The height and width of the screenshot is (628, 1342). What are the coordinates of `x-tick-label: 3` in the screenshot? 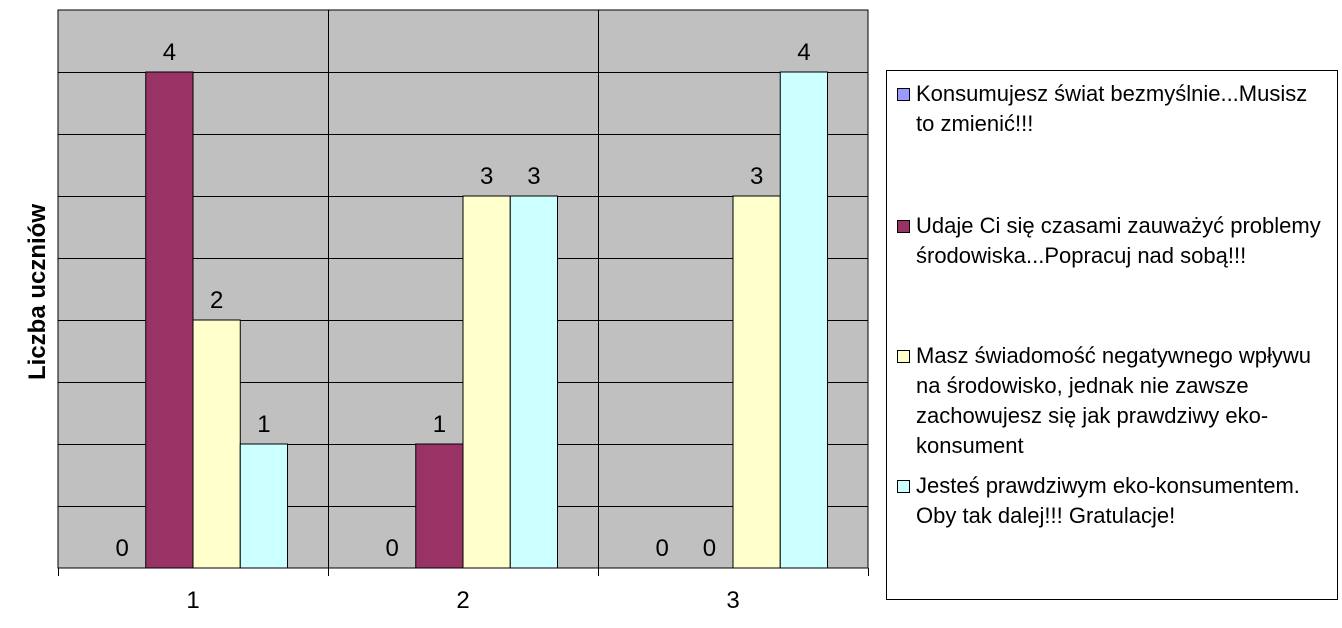 It's located at (732, 600).